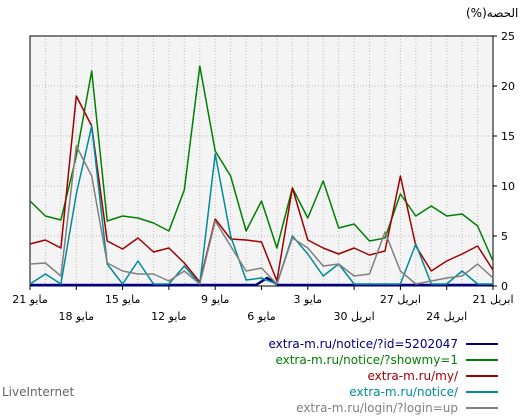 Image resolution: width=520 pixels, height=416 pixels. Describe the element at coordinates (492, 13) in the screenshot. I see `y-axis-label: الحصه(%)` at that location.